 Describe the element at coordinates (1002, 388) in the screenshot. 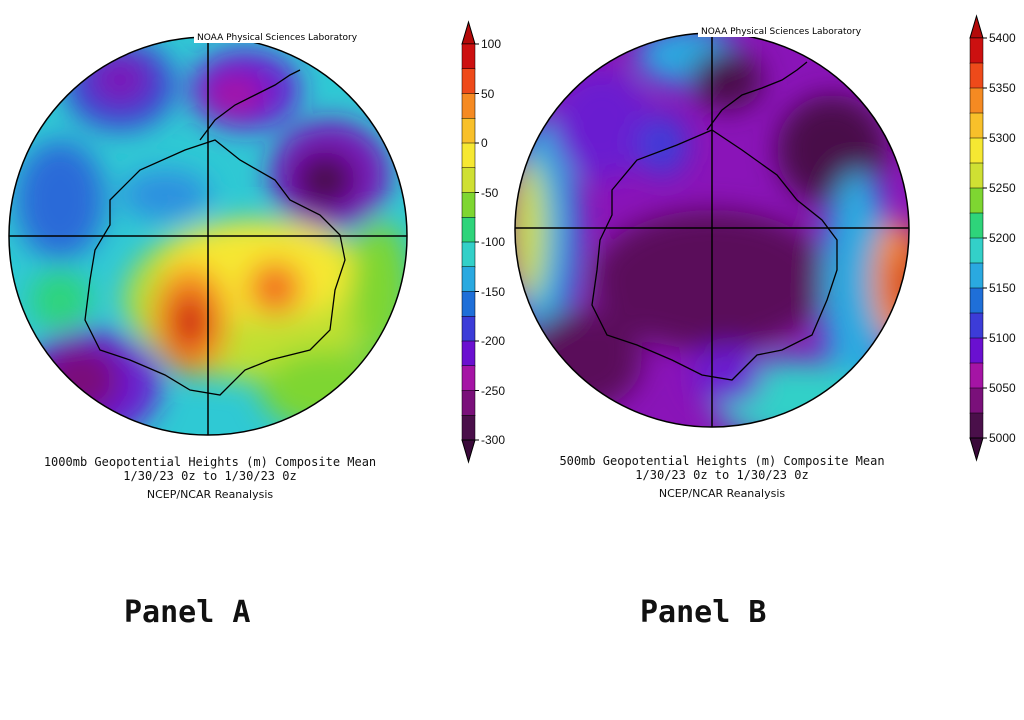

I see `colorbar-tick-label: 5050` at that location.